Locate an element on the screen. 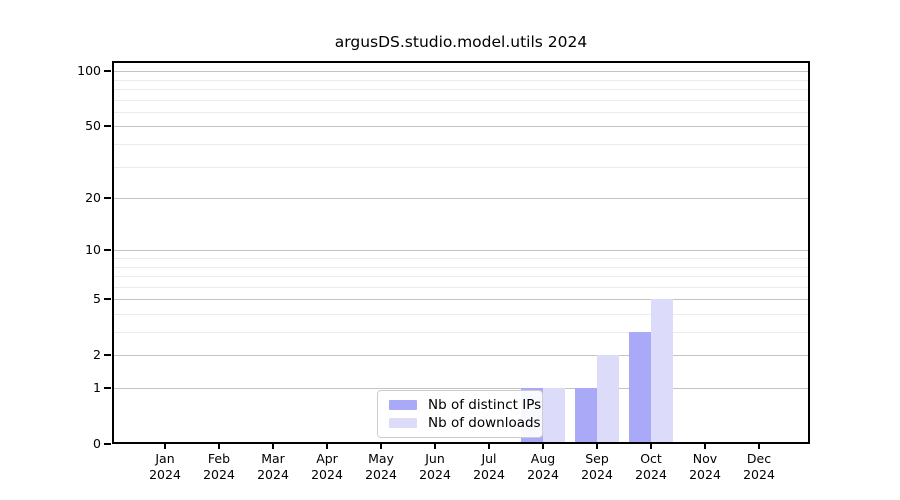 This screenshot has width=900, height=500. x-tick-label: Nov 2024 is located at coordinates (705, 466).